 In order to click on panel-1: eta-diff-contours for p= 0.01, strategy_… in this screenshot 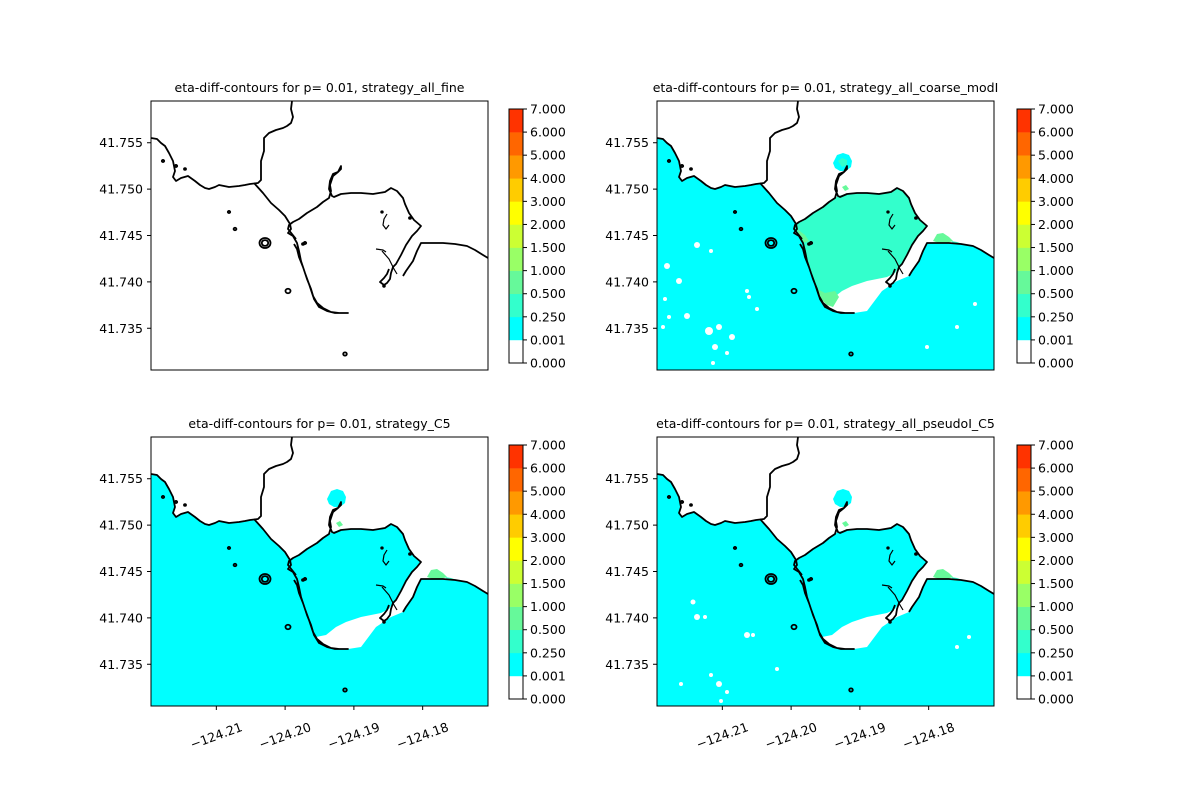, I will do `click(332, 225)`.